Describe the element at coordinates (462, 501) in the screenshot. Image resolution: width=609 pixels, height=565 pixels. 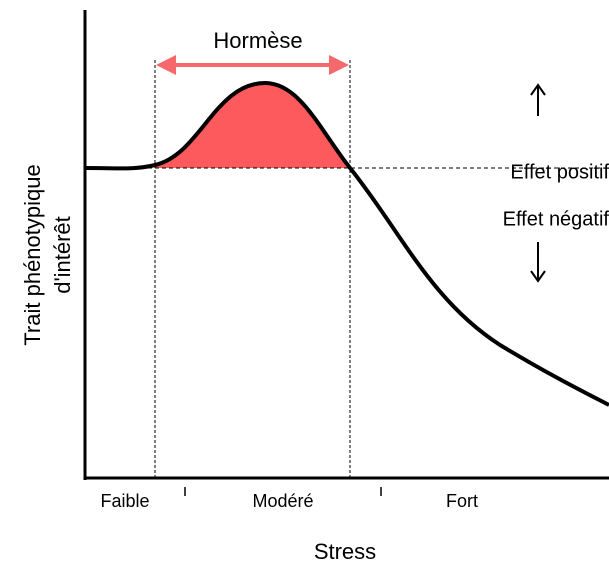
I see `zone-label: Fort` at that location.